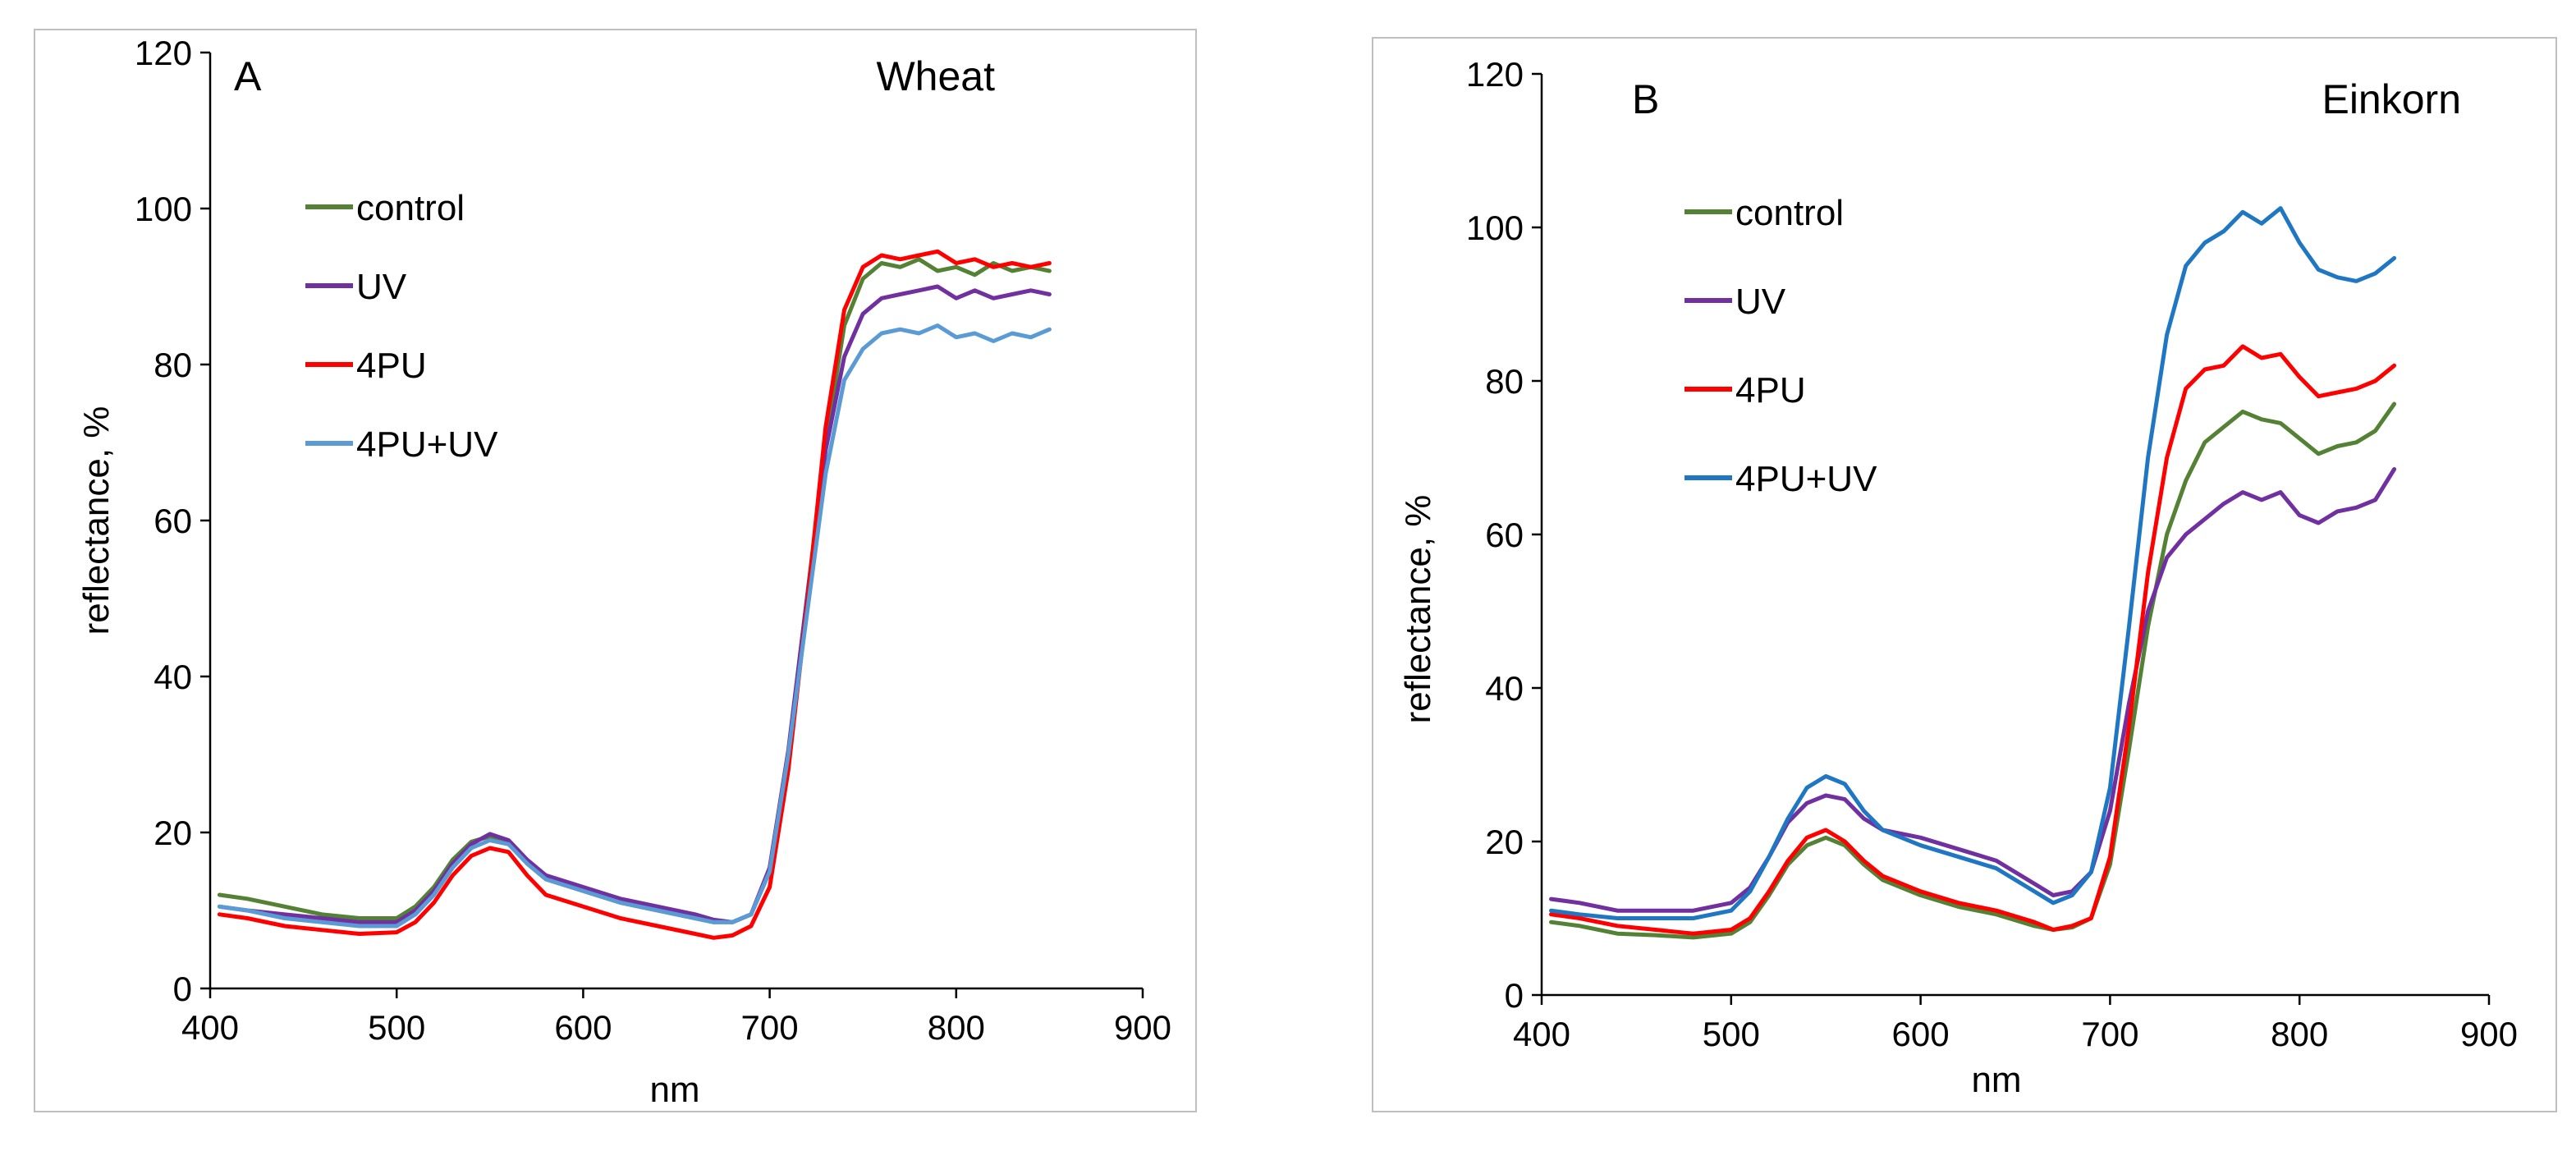 The image size is (2576, 1151). I want to click on panel-b-x-tick-label: 500, so click(1732, 1034).